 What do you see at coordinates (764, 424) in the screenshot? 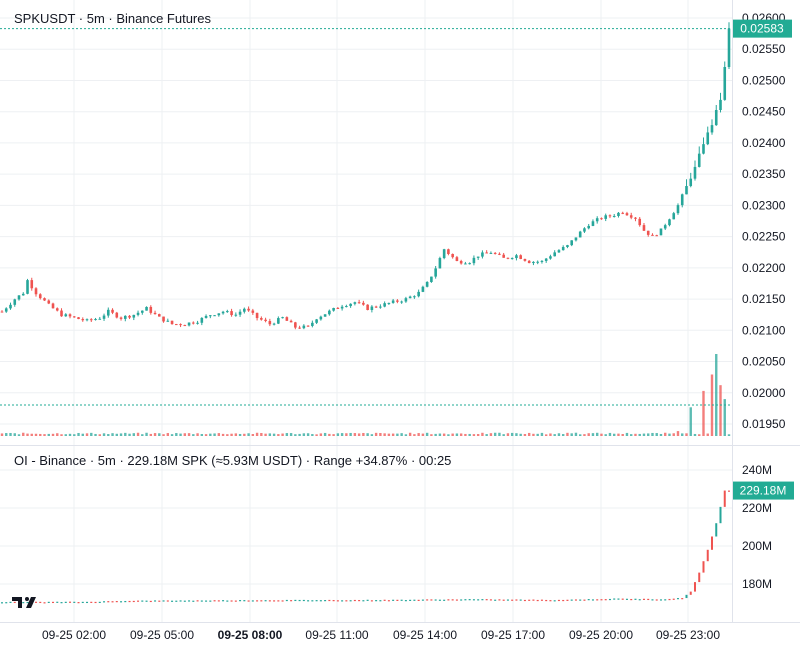
I see `price-tick-label: 0.01950` at bounding box center [764, 424].